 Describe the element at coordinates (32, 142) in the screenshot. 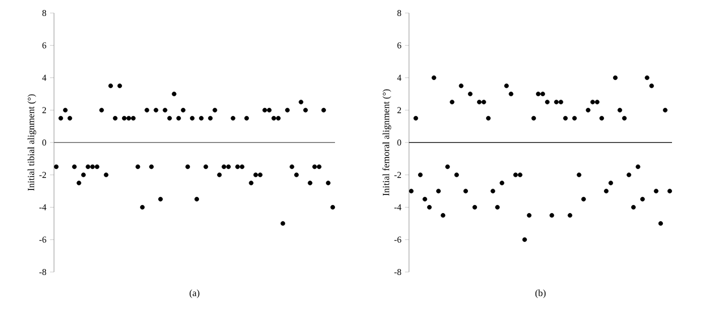

I see `y-axis-title: Initial tibial alignment (°)` at that location.